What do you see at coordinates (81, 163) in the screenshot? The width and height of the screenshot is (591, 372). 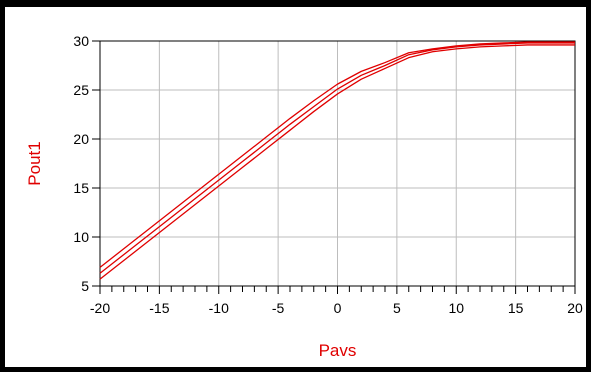 I see `y-axis-labels: 5 10 15 20 25 30` at bounding box center [81, 163].